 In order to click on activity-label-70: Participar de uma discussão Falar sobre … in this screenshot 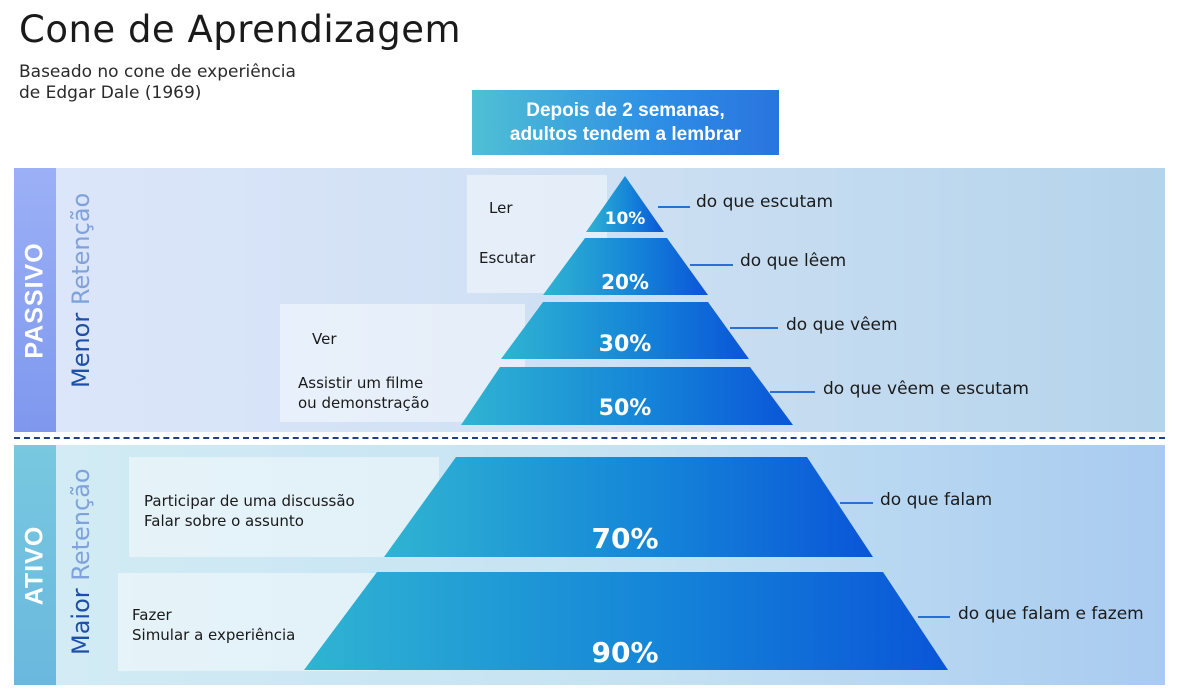, I will do `click(249, 511)`.